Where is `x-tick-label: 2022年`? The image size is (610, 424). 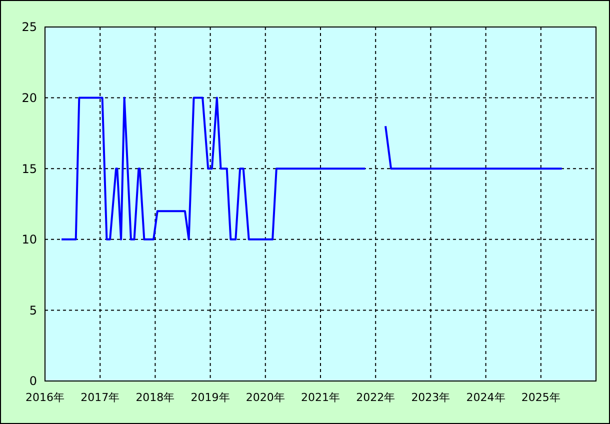 x-tick-label: 2022年 is located at coordinates (376, 397).